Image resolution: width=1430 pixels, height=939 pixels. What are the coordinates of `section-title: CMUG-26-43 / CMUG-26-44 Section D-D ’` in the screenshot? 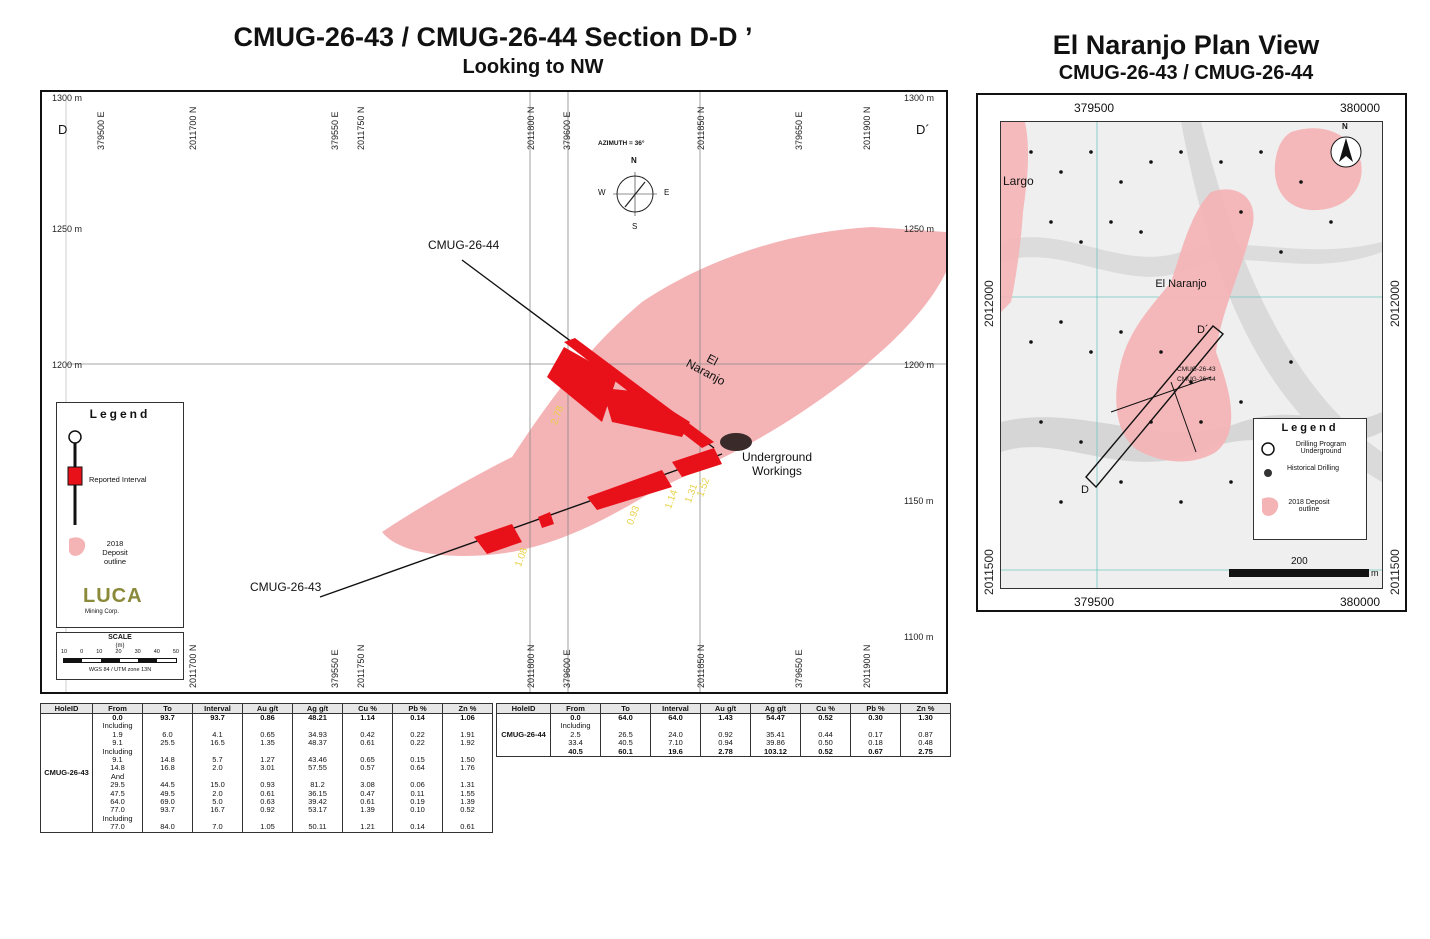 It's located at (493, 37).